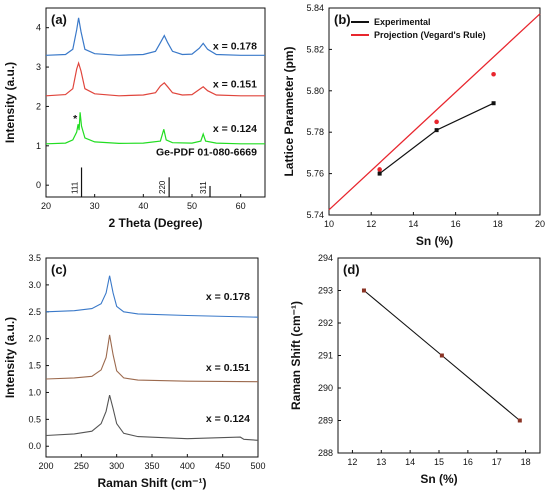 The height and width of the screenshot is (500, 550). I want to click on series-line-gray, so click(152, 417).